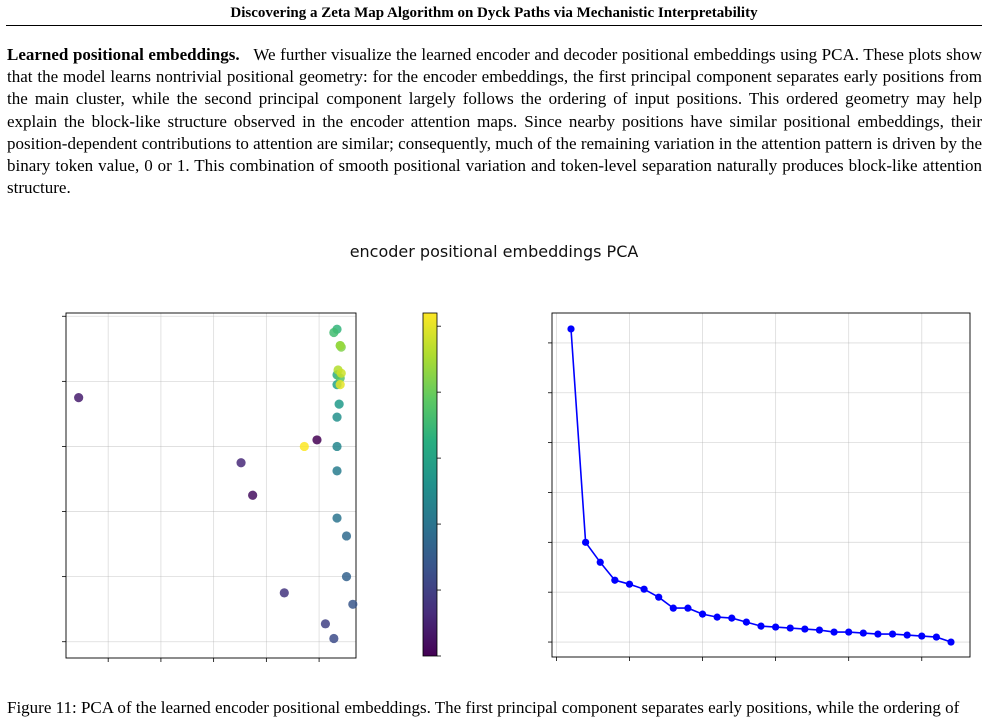 The height and width of the screenshot is (717, 988). Describe the element at coordinates (494, 25) in the screenshot. I see `header-rule` at that location.